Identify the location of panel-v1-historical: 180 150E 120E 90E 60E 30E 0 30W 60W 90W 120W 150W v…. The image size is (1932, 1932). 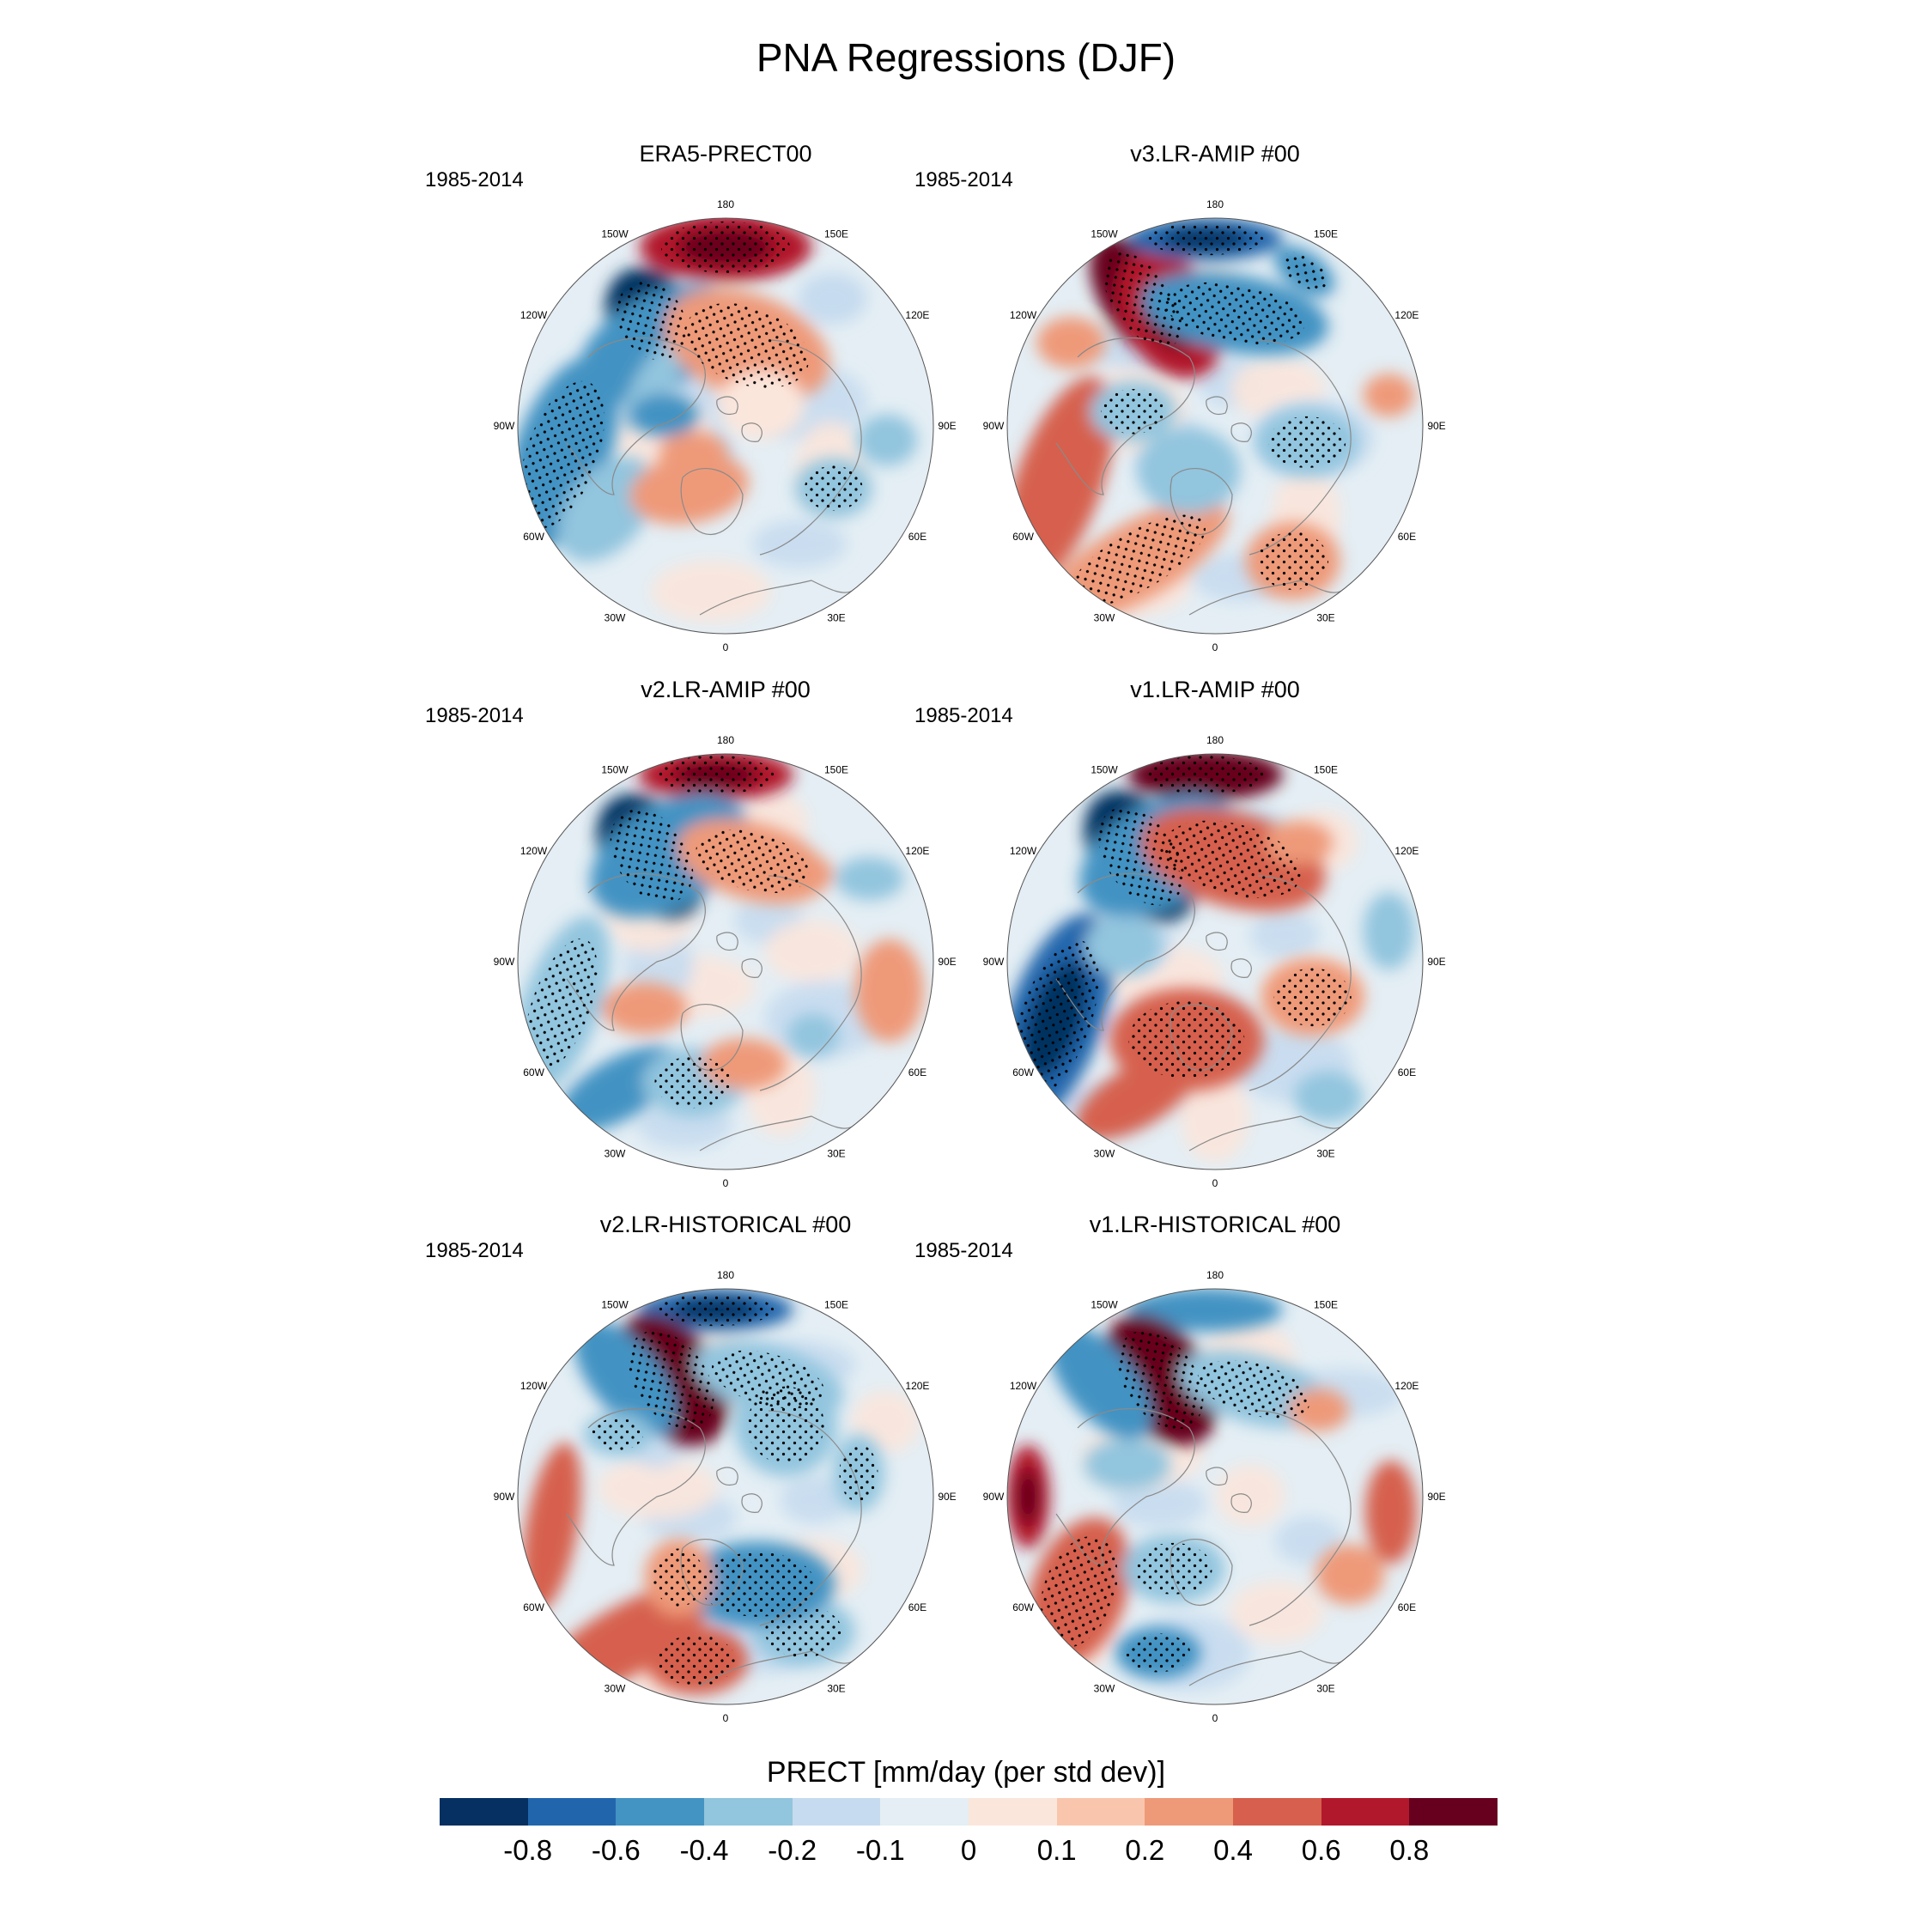
(1184, 1474).